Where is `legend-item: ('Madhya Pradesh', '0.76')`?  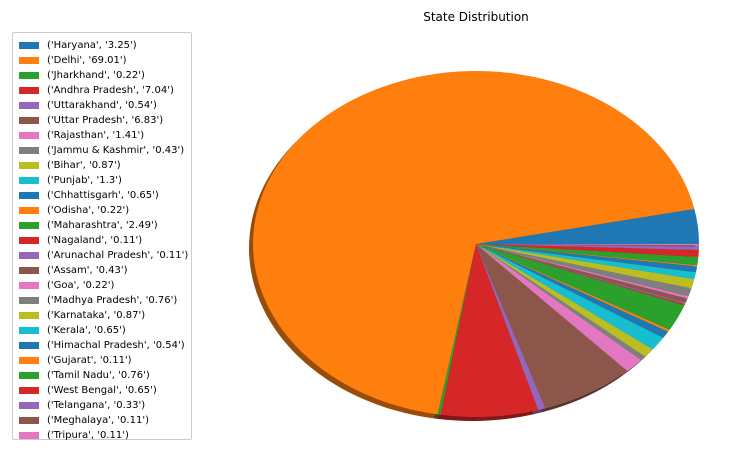 legend-item: ('Madhya Pradesh', '0.76') is located at coordinates (98, 300).